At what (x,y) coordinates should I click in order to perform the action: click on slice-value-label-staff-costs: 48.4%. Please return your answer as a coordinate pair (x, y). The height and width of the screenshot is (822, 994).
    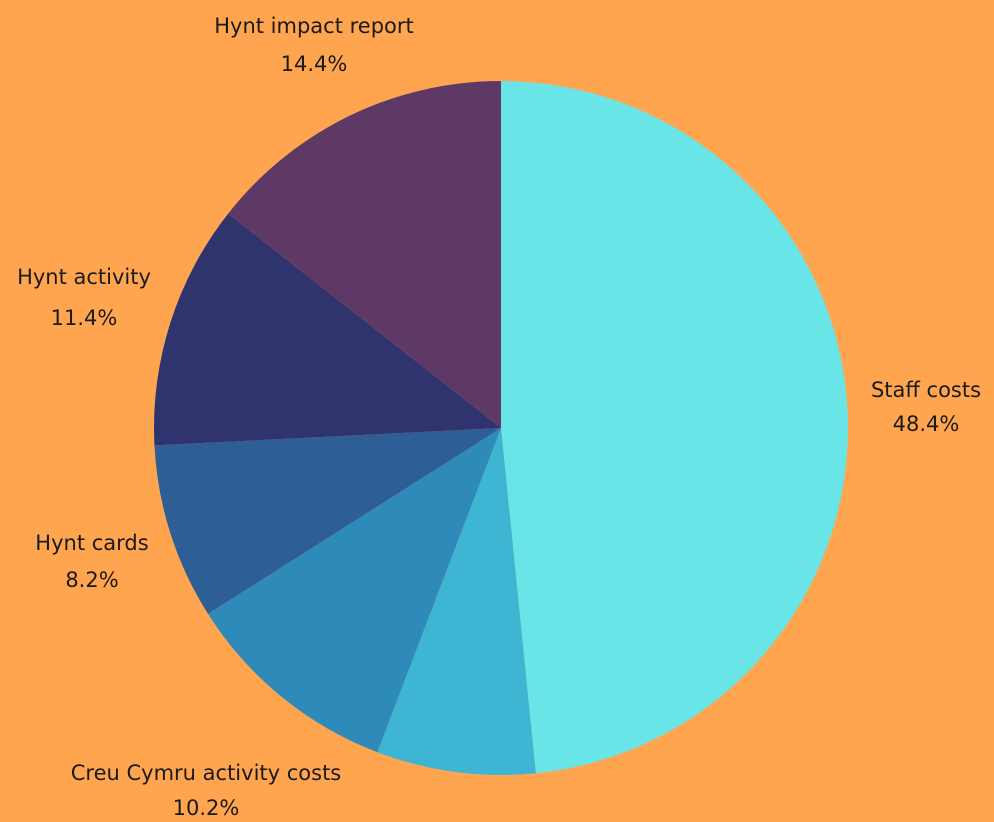
    Looking at the image, I should click on (926, 424).